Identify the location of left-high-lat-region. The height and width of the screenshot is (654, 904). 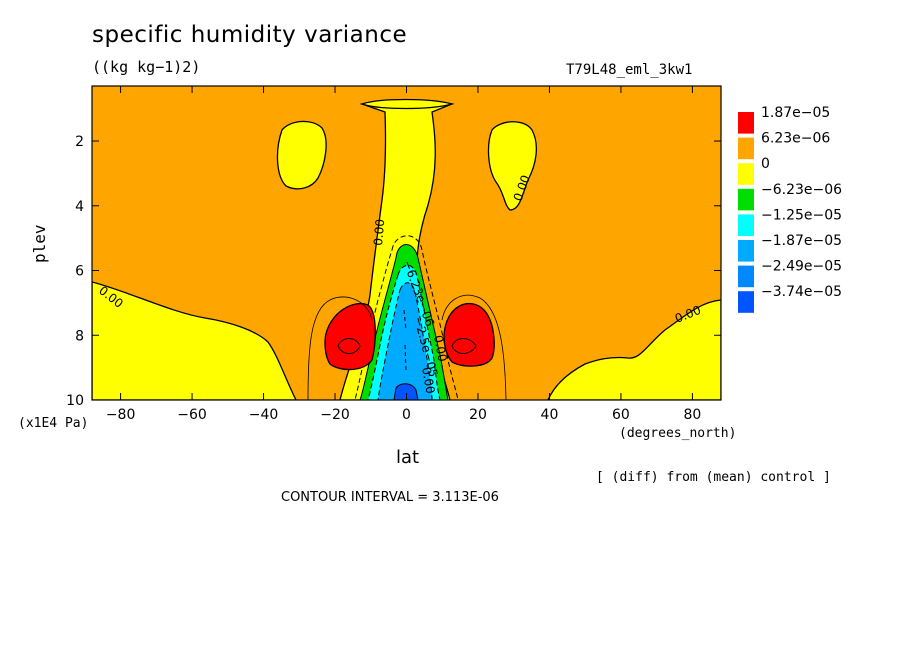
(194, 340).